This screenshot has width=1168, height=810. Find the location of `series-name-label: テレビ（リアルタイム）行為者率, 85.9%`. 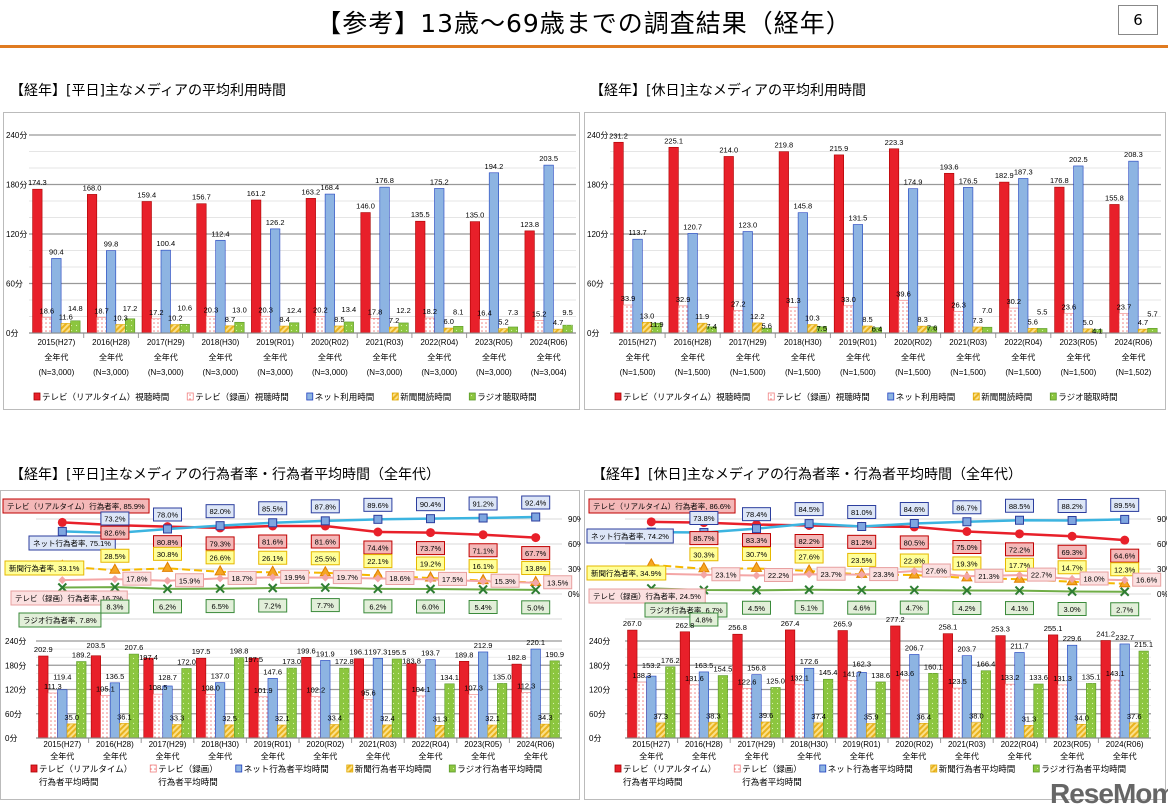

series-name-label: テレビ（リアルタイム）行為者率, 85.9% is located at coordinates (76, 506).